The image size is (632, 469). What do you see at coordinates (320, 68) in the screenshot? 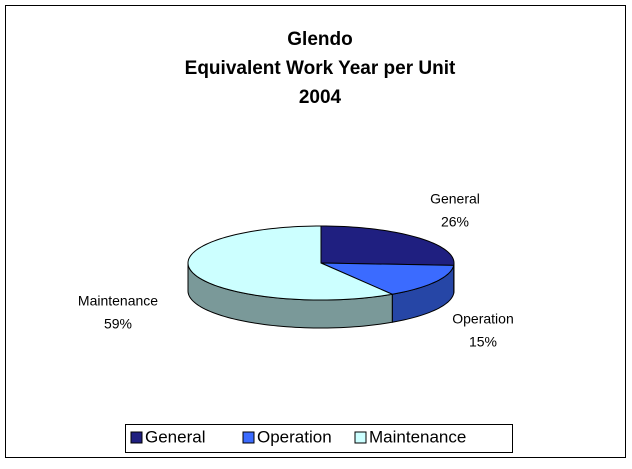
I see `chart-title: Equivalent Work Year per Unit` at bounding box center [320, 68].